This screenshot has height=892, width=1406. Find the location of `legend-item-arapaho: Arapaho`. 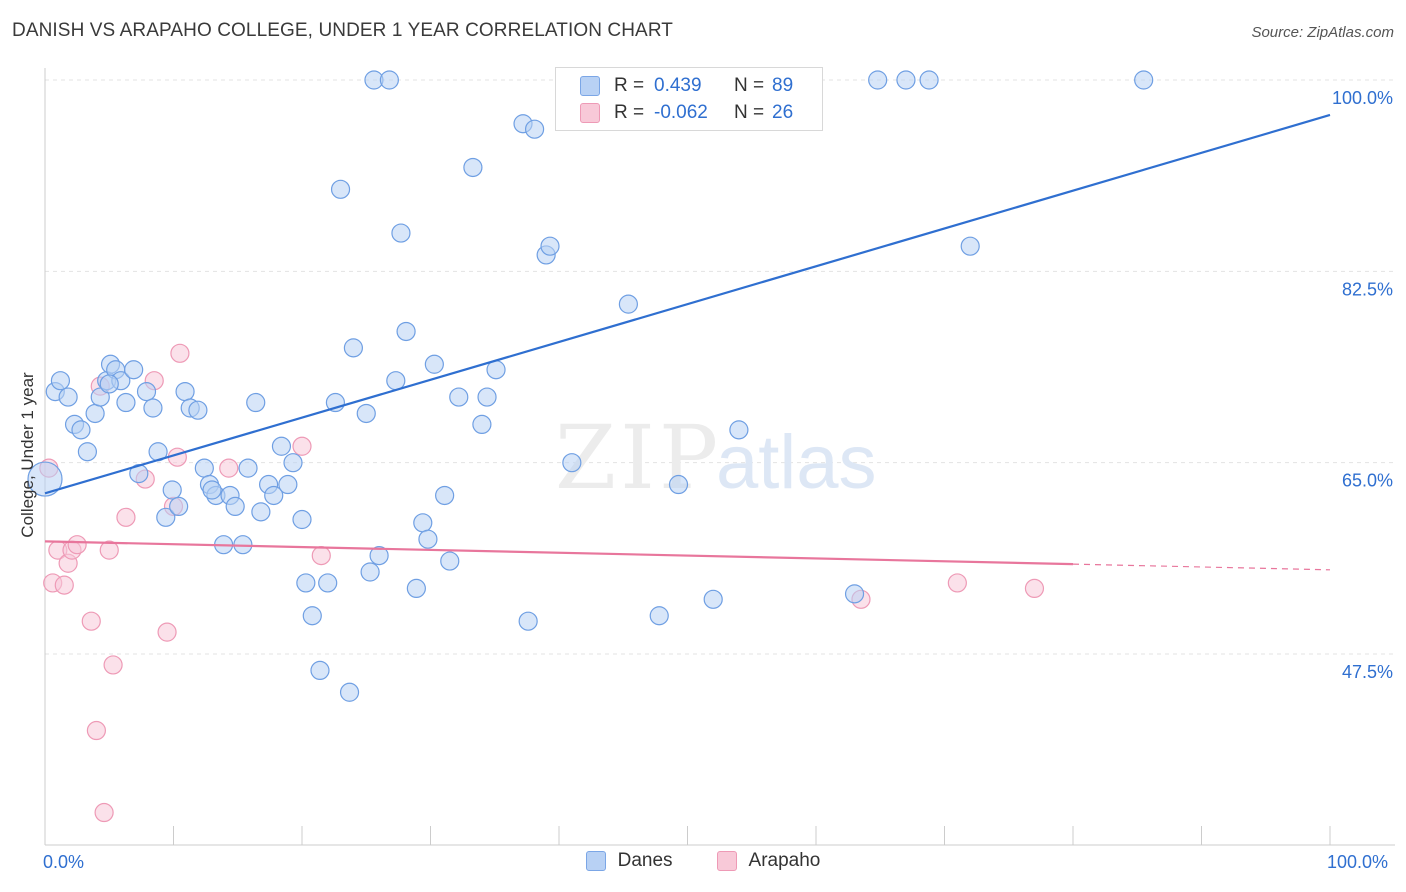

legend-item-arapaho: Arapaho is located at coordinates (768, 861).